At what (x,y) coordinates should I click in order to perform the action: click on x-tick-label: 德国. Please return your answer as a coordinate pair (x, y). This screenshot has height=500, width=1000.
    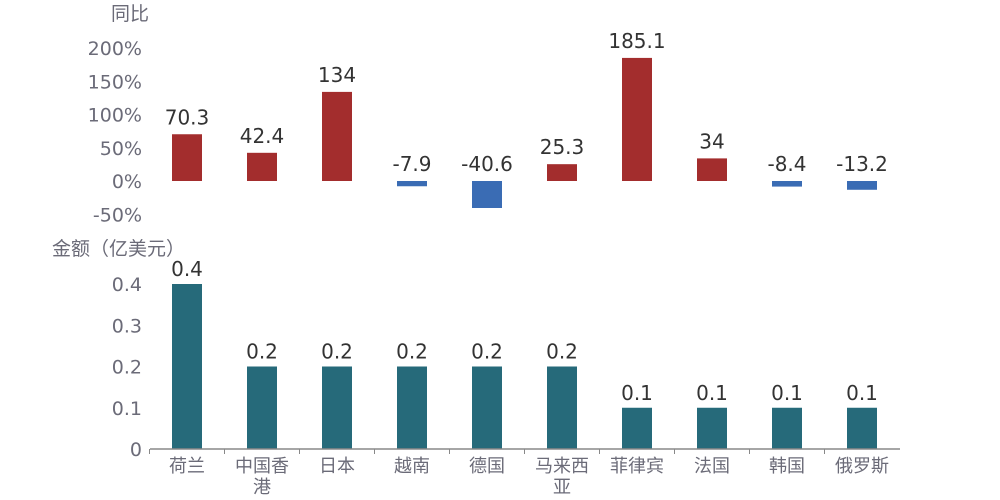
    Looking at the image, I should click on (487, 466).